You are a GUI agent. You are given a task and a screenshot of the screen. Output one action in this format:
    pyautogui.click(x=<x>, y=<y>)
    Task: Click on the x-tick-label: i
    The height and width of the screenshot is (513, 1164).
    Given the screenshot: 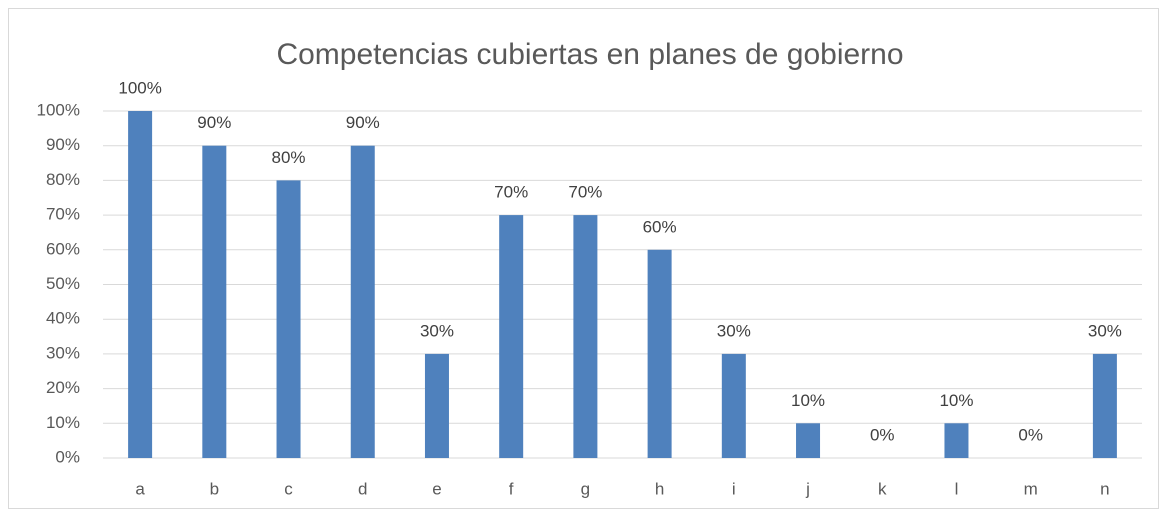 What is the action you would take?
    pyautogui.click(x=734, y=488)
    